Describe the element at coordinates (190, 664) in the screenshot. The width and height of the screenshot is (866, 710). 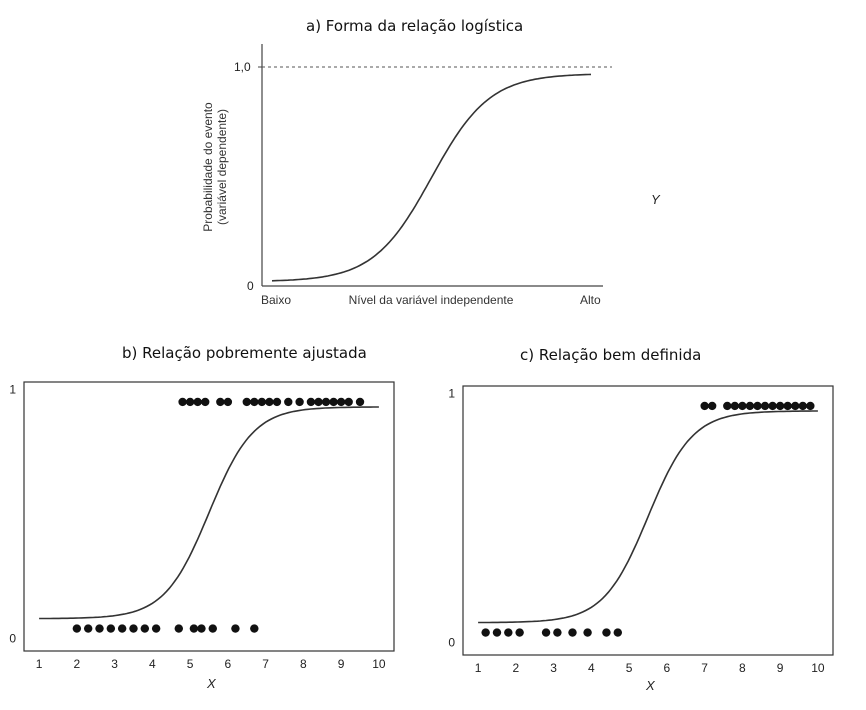
I see `chart-b-xtick-label: 5` at that location.